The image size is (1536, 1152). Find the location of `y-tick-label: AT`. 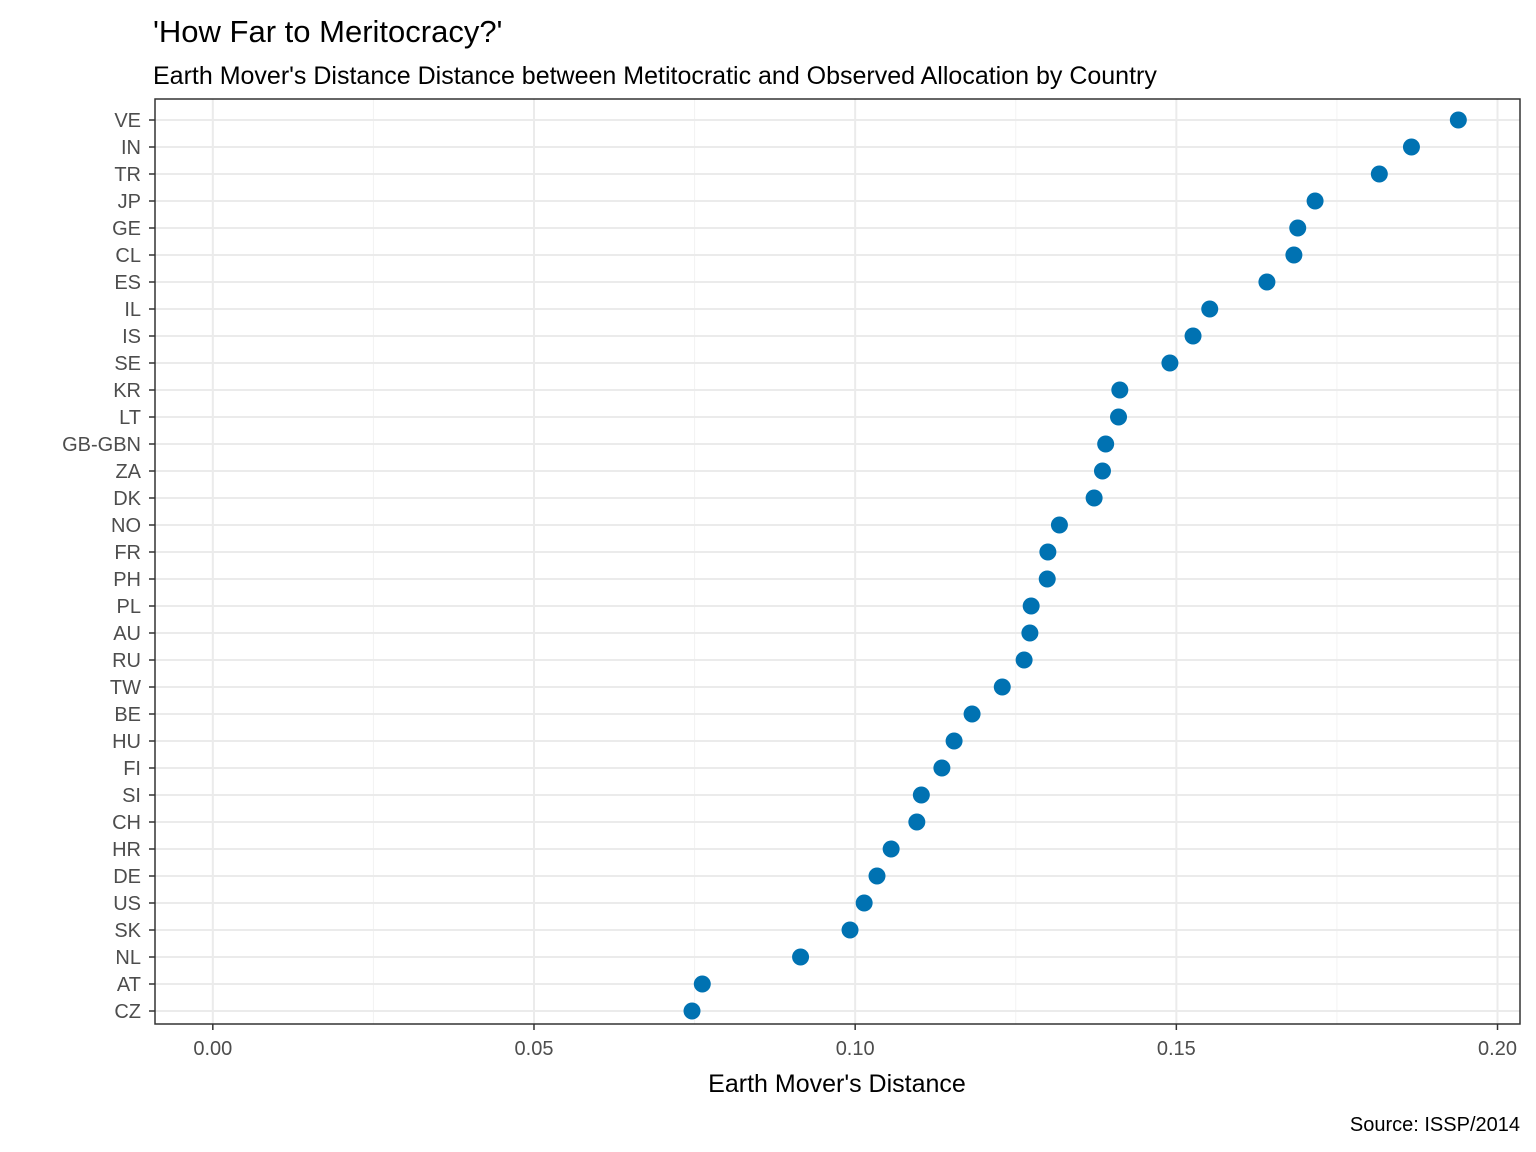

y-tick-label: AT is located at coordinates (129, 985).